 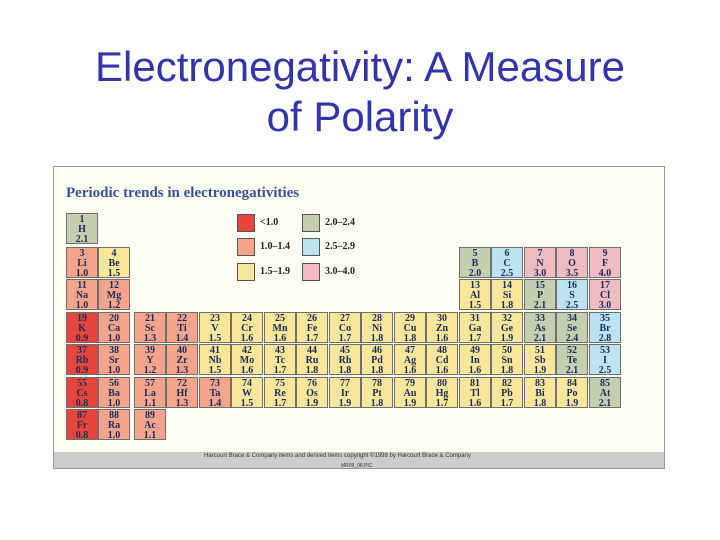 What do you see at coordinates (150, 370) in the screenshot?
I see `electronegativity-value: 1.2` at bounding box center [150, 370].